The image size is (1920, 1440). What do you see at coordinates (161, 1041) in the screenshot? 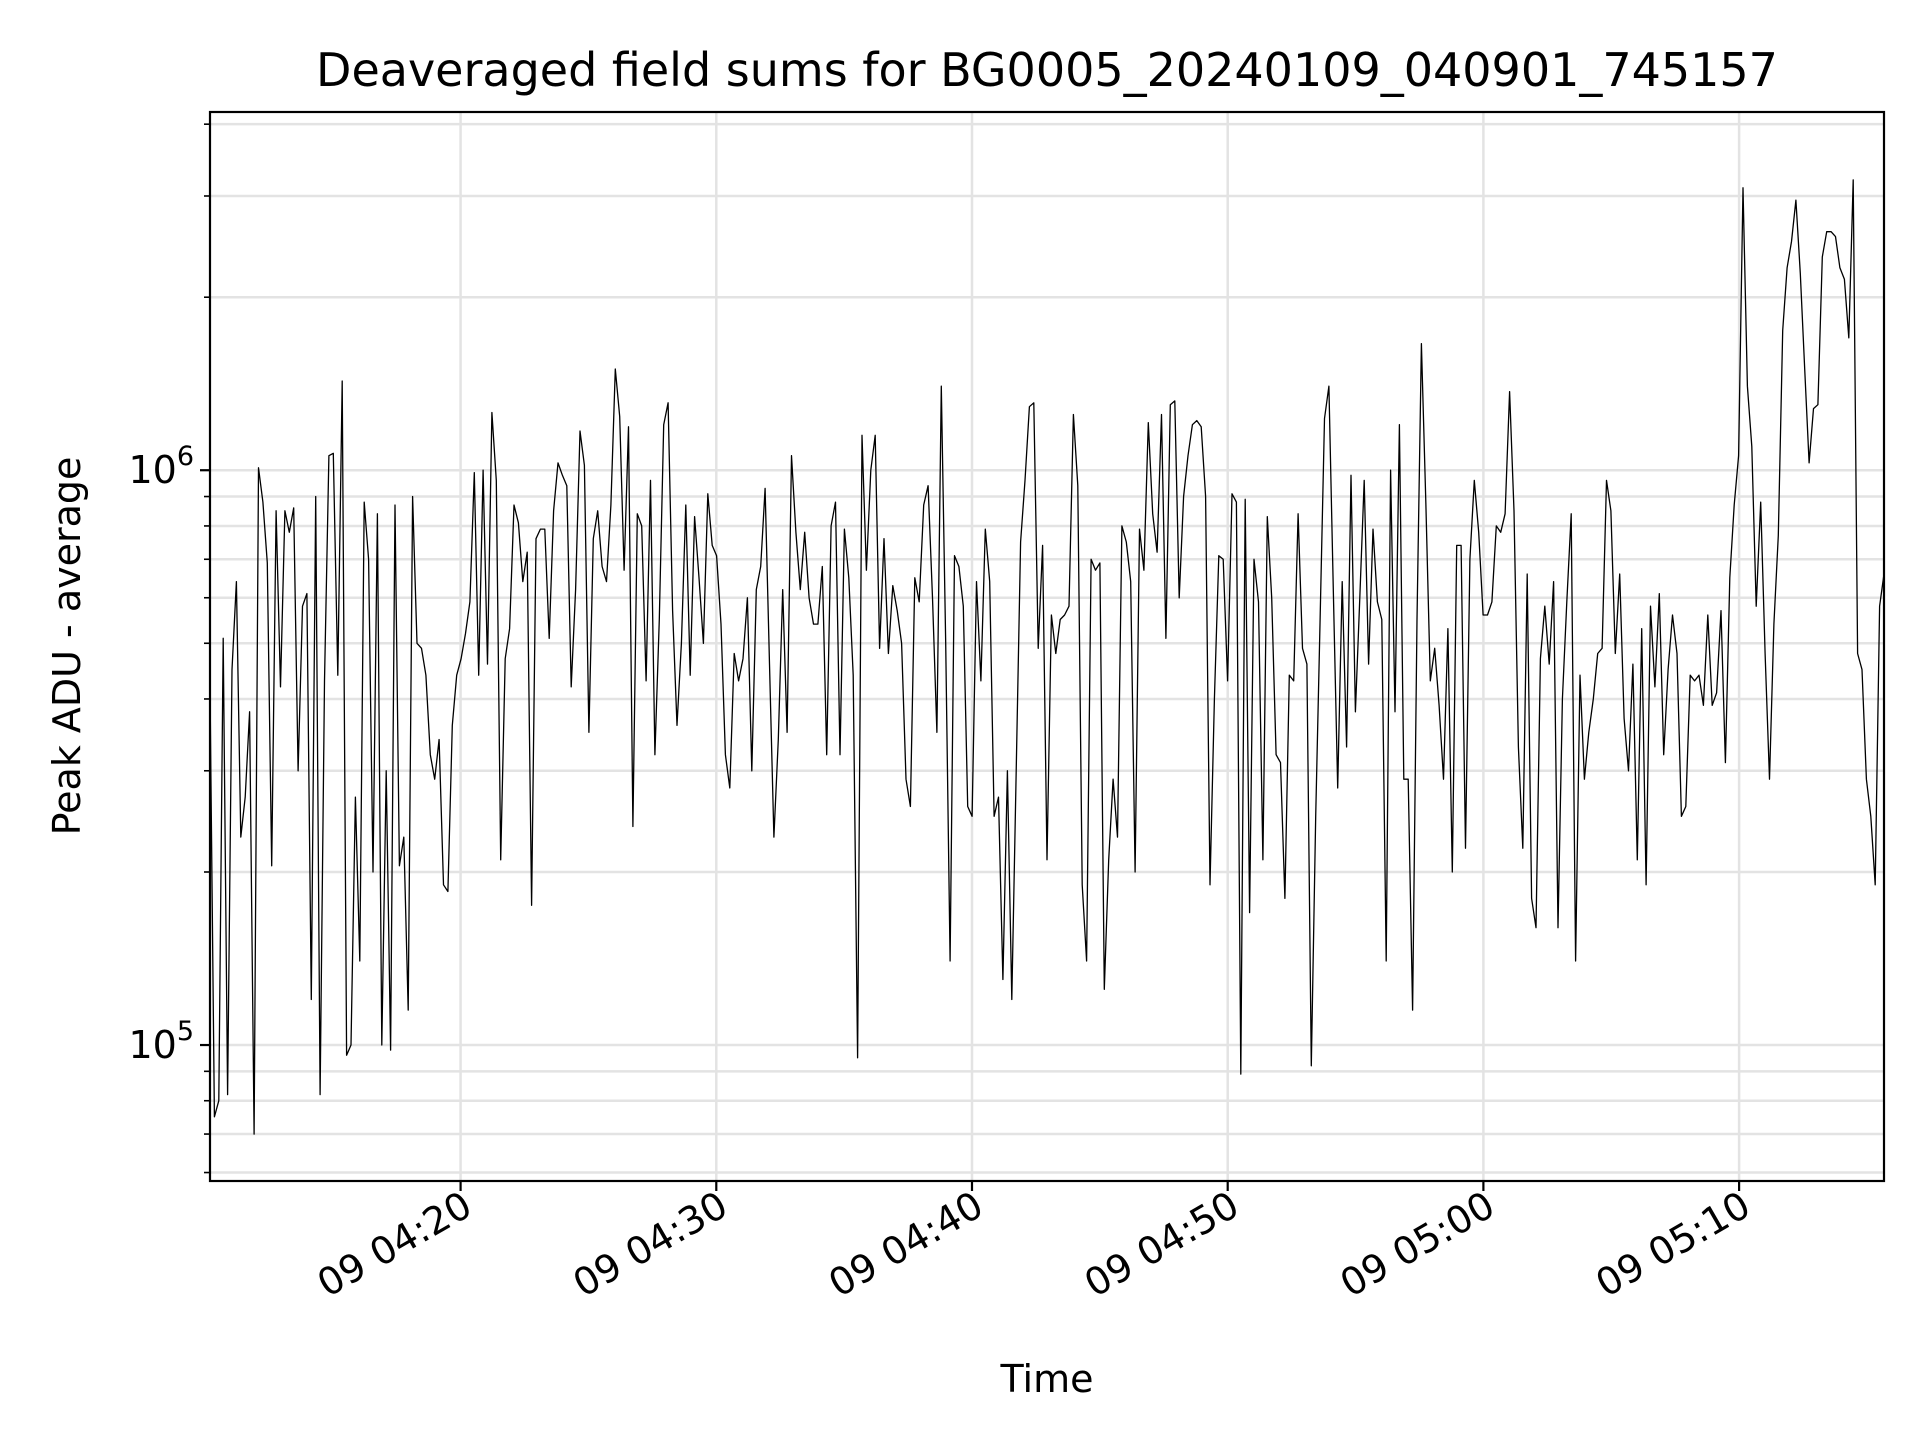
I see `y-tick-label: 10⁵` at bounding box center [161, 1041].